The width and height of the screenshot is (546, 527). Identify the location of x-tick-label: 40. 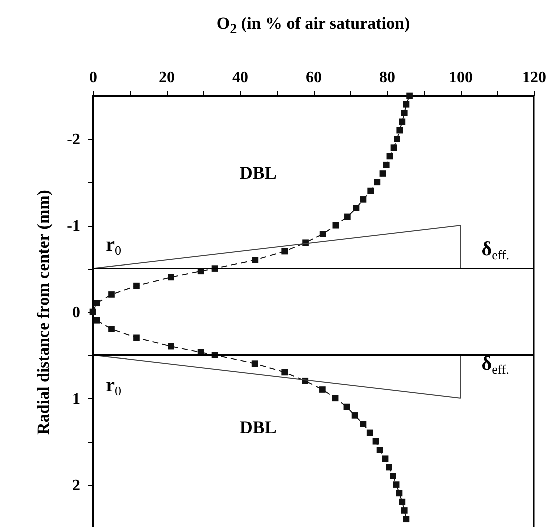
(240, 78).